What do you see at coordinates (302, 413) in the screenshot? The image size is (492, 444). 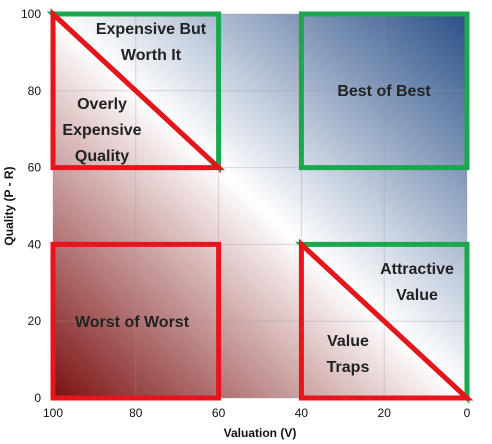 I see `x-tick-label: 40` at bounding box center [302, 413].